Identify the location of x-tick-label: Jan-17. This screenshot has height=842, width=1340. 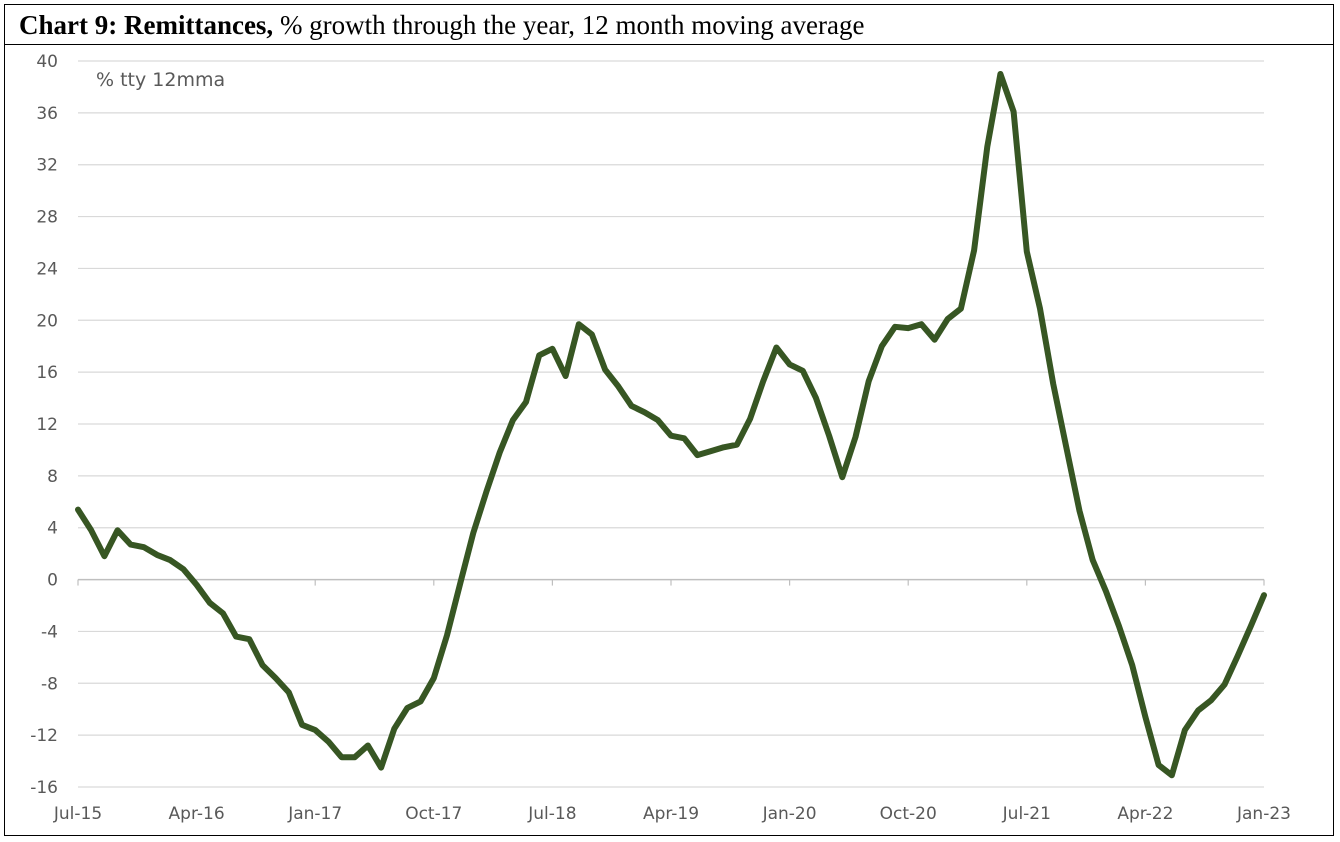
(314, 814).